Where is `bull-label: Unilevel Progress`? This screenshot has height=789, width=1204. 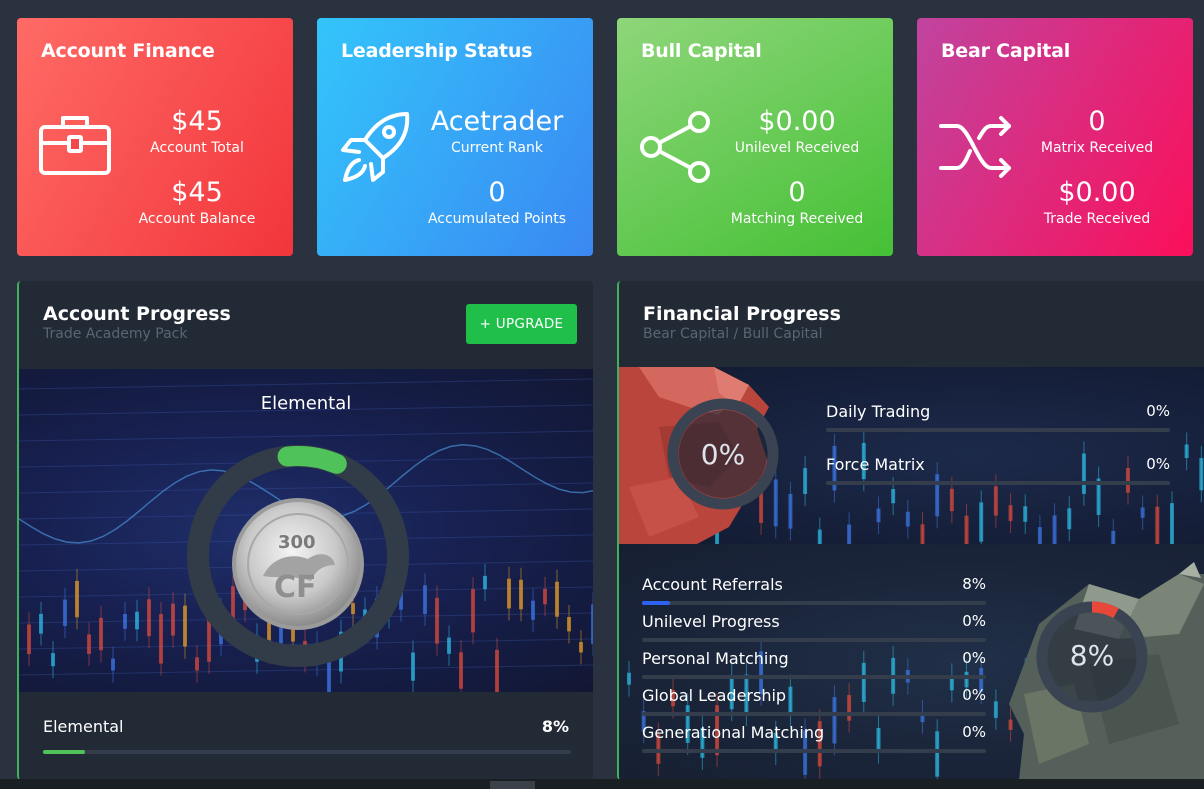
bull-label: Unilevel Progress is located at coordinates (711, 621).